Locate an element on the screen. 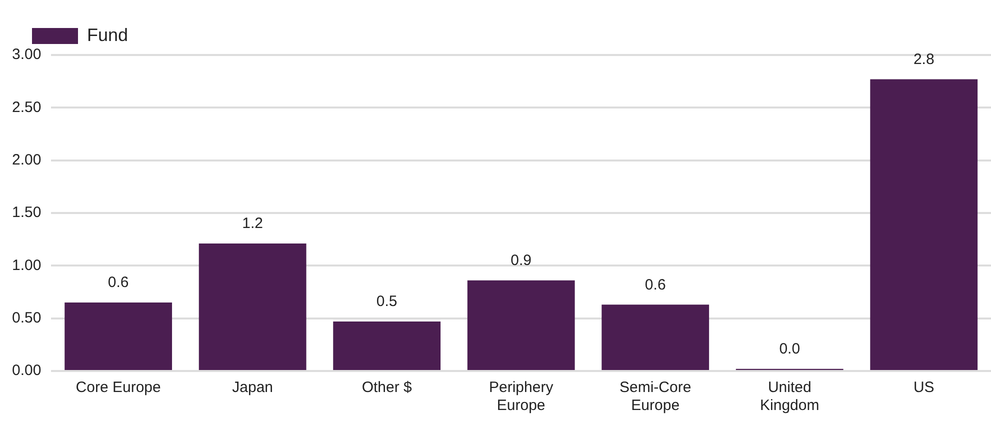  data-label: 0.9 is located at coordinates (521, 261).